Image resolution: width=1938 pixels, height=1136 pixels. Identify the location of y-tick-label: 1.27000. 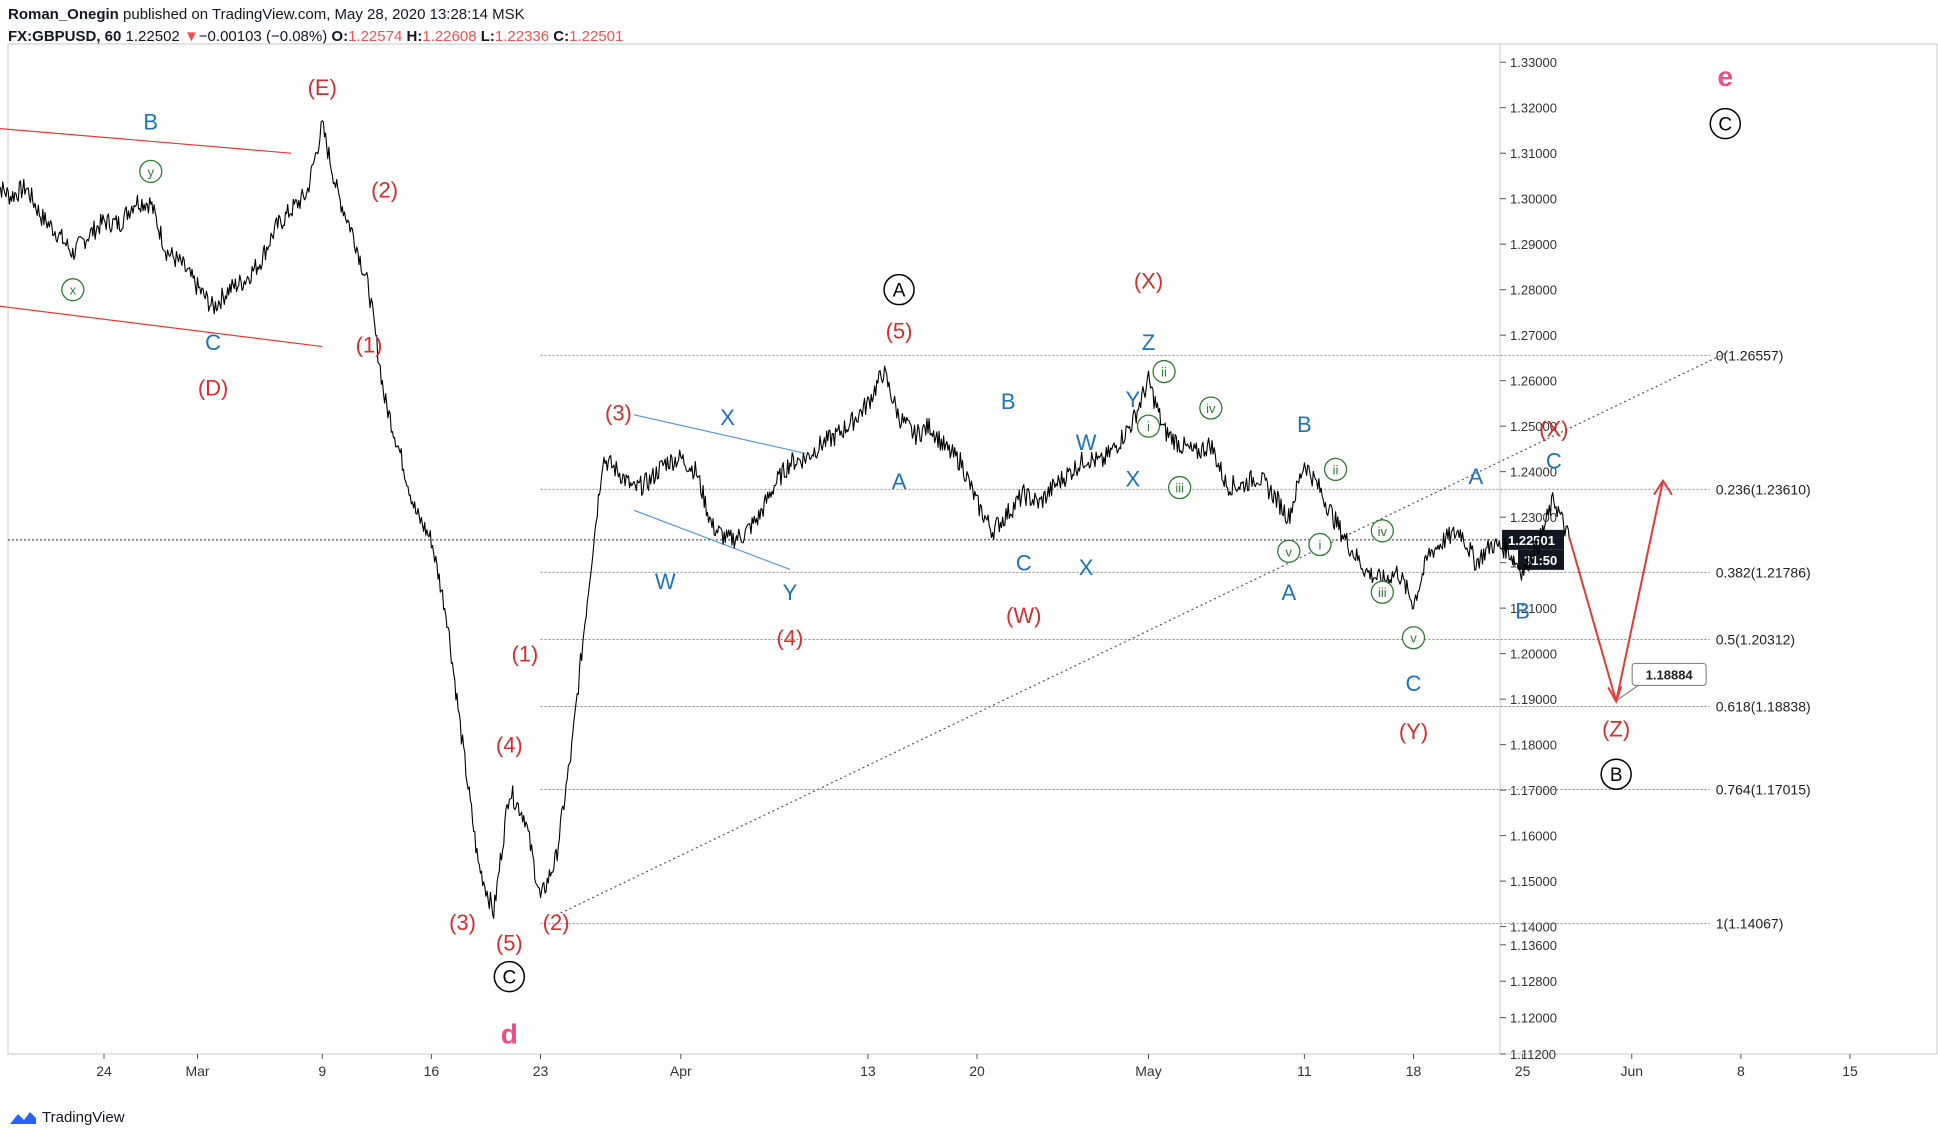
(1533, 335).